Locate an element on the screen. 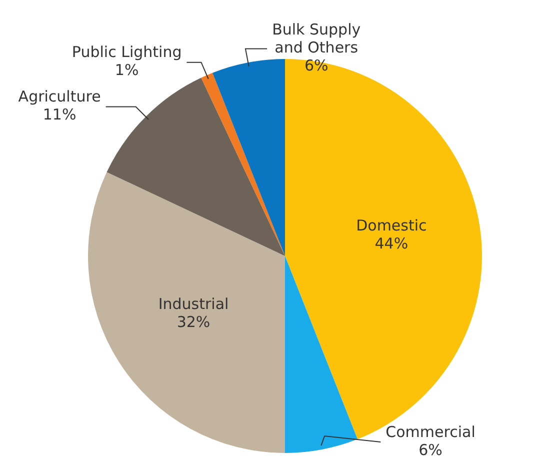 This screenshot has width=540, height=474. slice-label: Domestic is located at coordinates (391, 225).